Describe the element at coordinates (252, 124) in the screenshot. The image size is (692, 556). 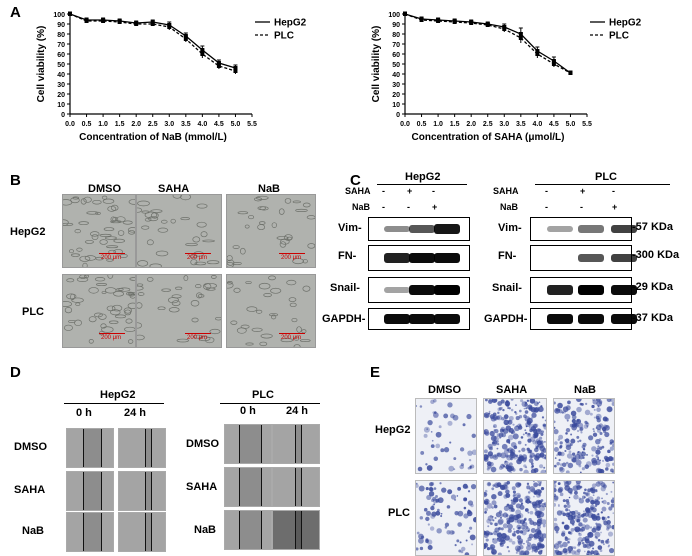
I see `x-tick-label: 5.5` at that location.